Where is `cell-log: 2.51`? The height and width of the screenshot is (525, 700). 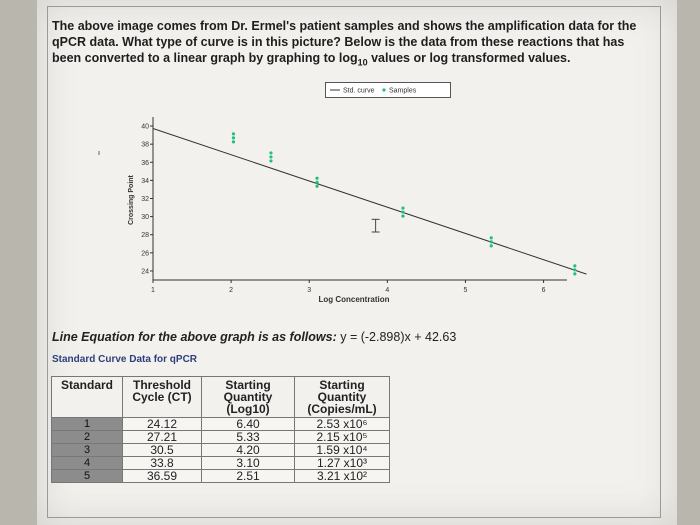 cell-log: 2.51 is located at coordinates (248, 476).